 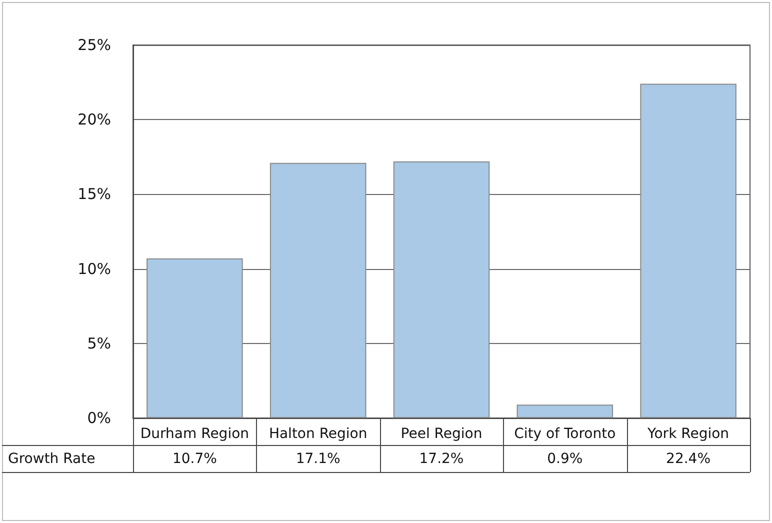 What do you see at coordinates (94, 194) in the screenshot?
I see `y-tick-label: 15%` at bounding box center [94, 194].